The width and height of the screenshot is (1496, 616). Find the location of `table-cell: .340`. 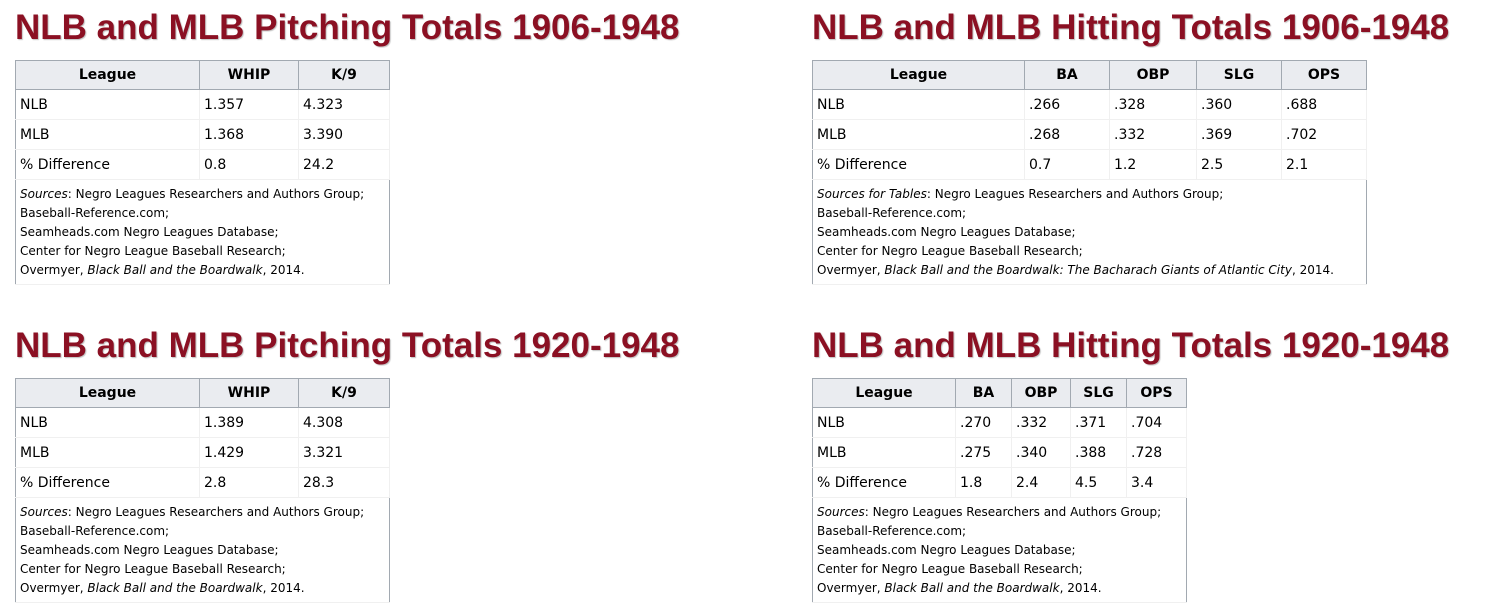

table-cell: .340 is located at coordinates (1041, 452).